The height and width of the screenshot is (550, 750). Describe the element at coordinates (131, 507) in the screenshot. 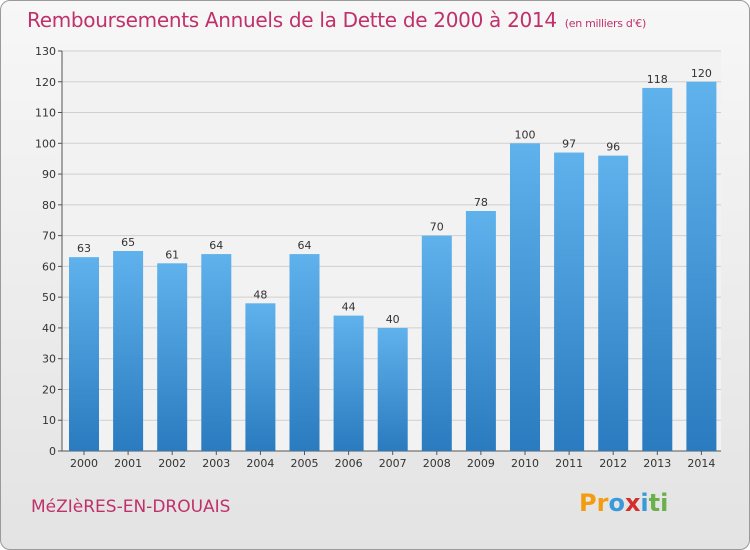

I see `city-name: MéZIèRES-EN-DROUAIS` at that location.